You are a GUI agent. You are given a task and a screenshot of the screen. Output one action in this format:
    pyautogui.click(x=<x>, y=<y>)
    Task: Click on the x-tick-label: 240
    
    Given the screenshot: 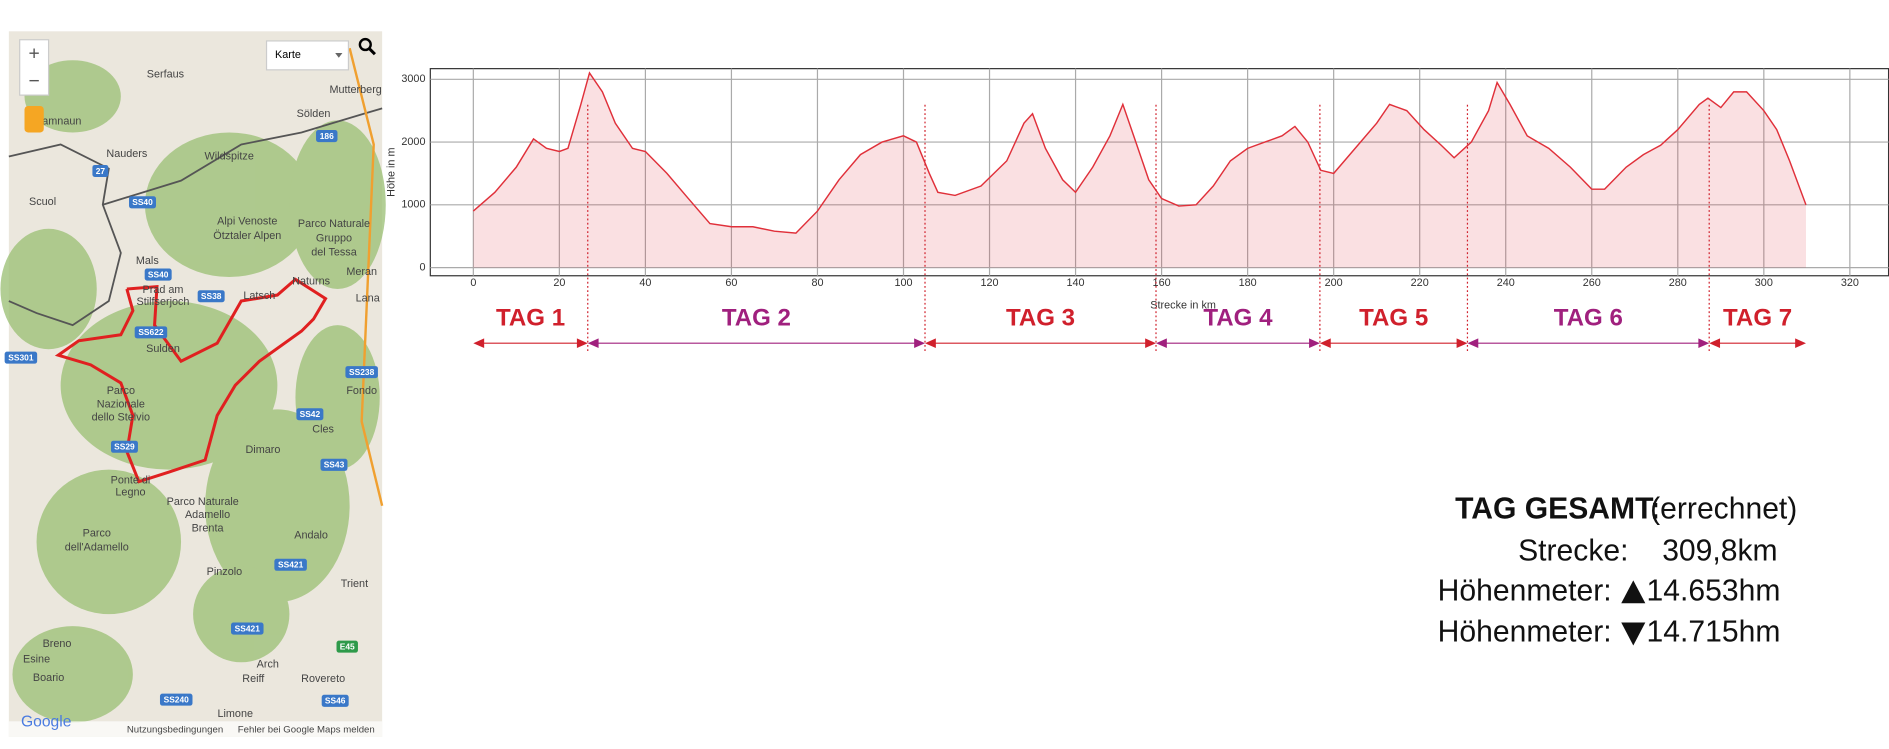 What is the action you would take?
    pyautogui.click(x=1506, y=283)
    